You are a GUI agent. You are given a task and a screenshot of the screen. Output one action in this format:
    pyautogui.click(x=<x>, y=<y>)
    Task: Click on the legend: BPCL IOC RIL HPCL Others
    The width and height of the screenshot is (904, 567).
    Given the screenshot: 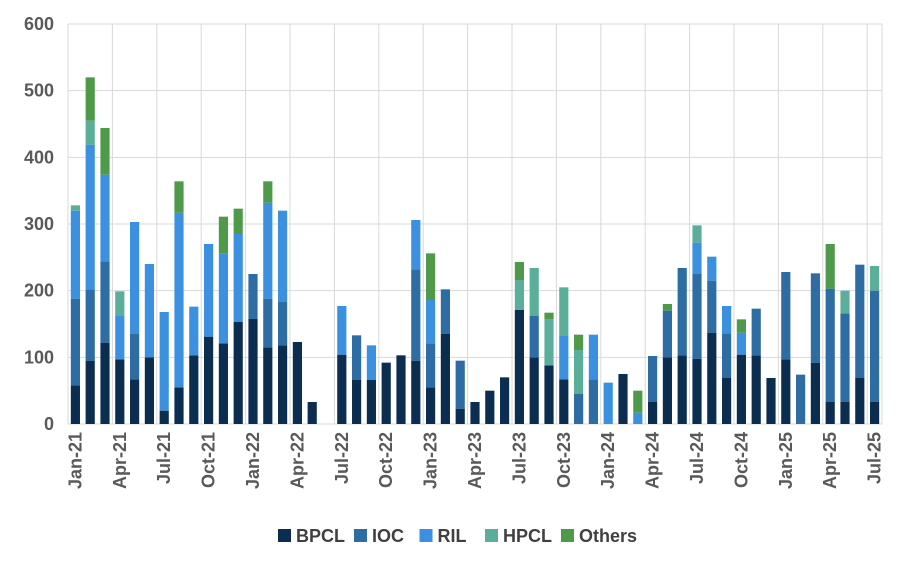 What is the action you would take?
    pyautogui.click(x=457, y=536)
    